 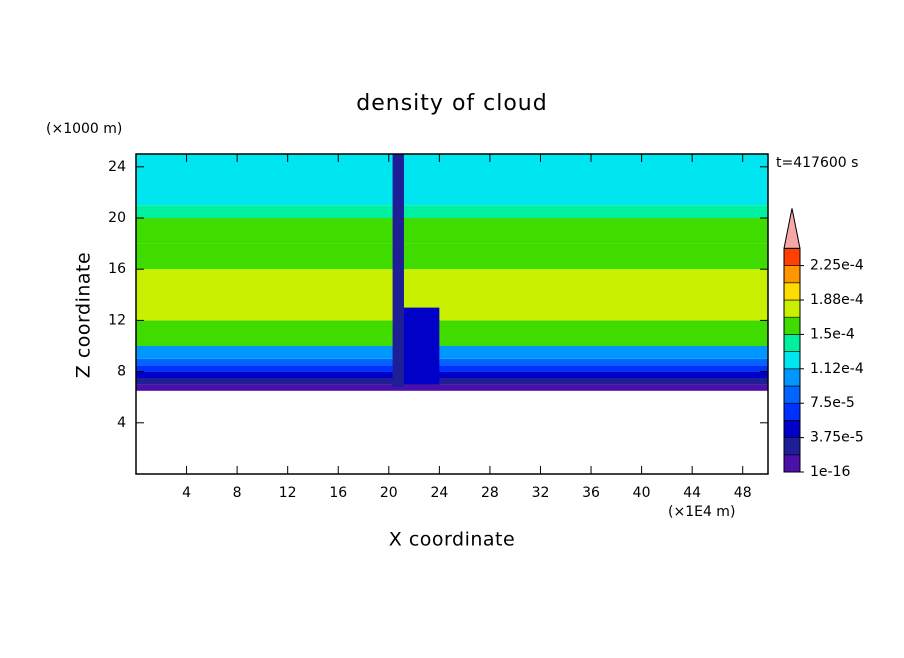 I want to click on y-tick-label: 8, so click(x=121, y=372).